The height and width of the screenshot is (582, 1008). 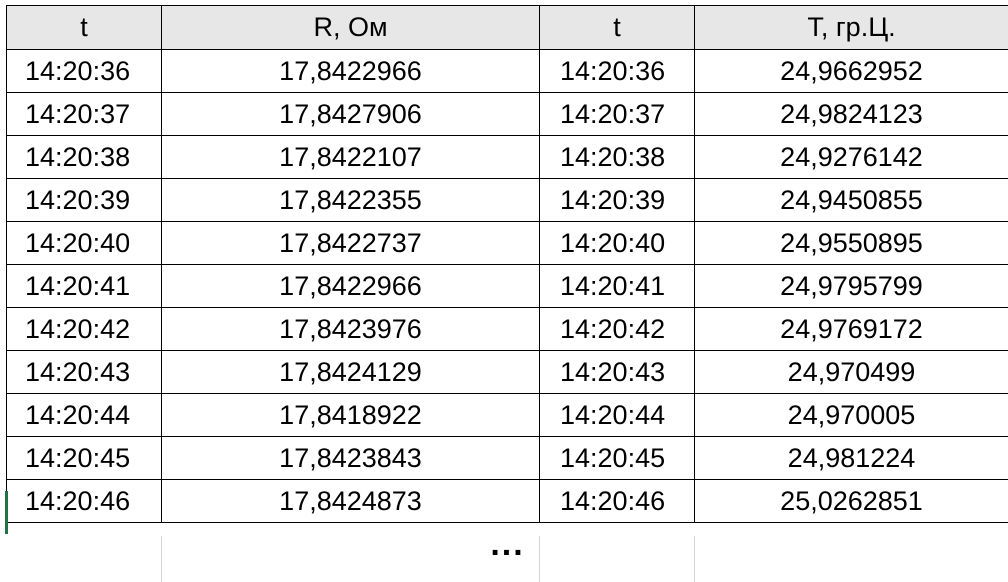 I want to click on header-time-2: t, so click(x=617, y=27).